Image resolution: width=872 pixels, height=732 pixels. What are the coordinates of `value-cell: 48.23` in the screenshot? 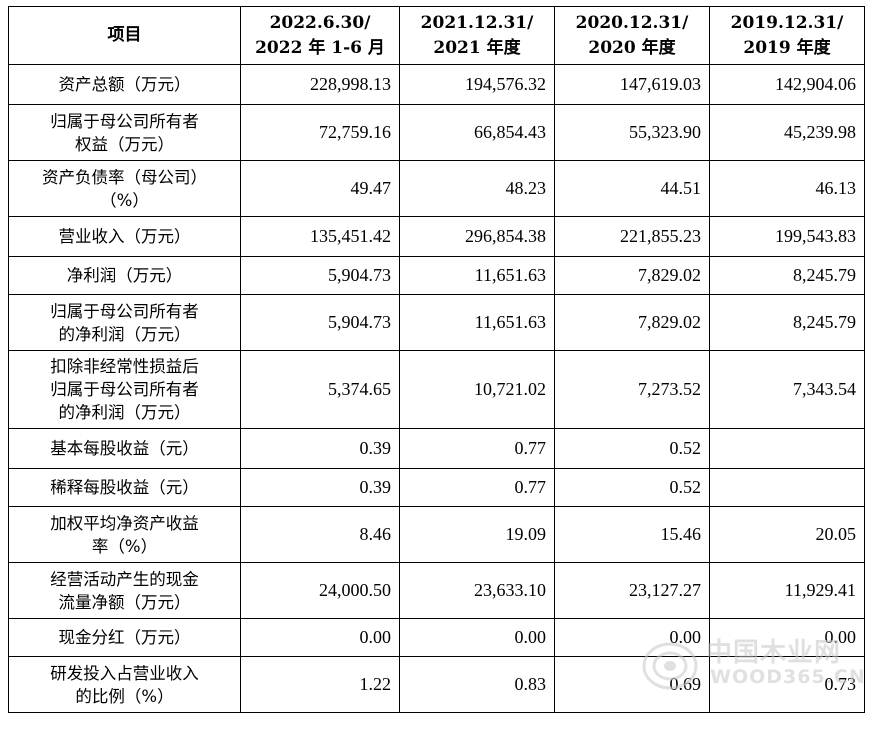 It's located at (477, 188).